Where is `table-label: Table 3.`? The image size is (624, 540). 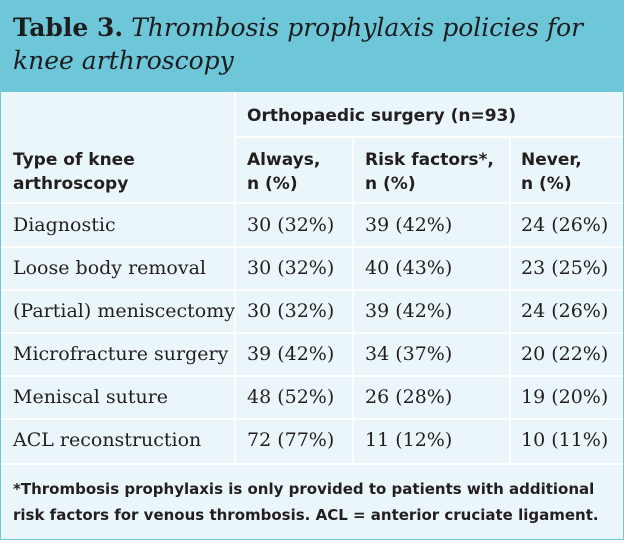
table-label: Table 3. is located at coordinates (68, 27).